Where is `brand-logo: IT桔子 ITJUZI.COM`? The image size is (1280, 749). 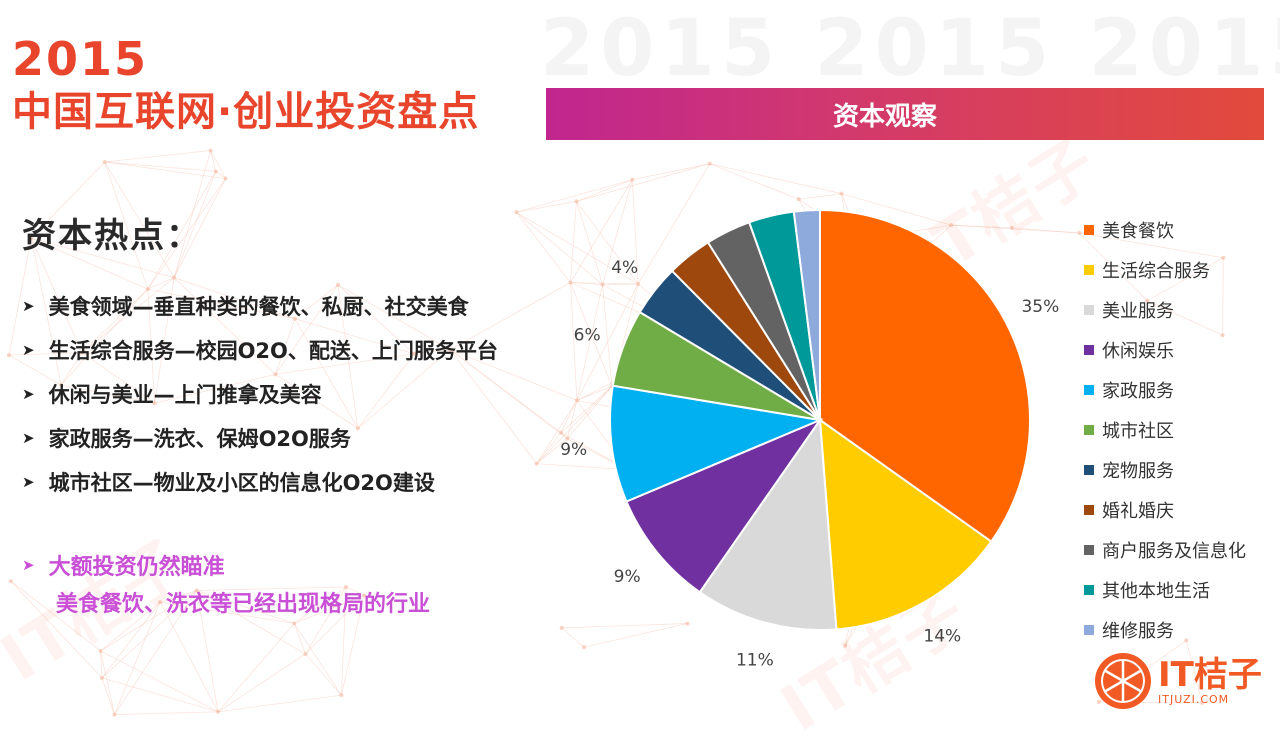 brand-logo: IT桔子 ITJUZI.COM is located at coordinates (1178, 681).